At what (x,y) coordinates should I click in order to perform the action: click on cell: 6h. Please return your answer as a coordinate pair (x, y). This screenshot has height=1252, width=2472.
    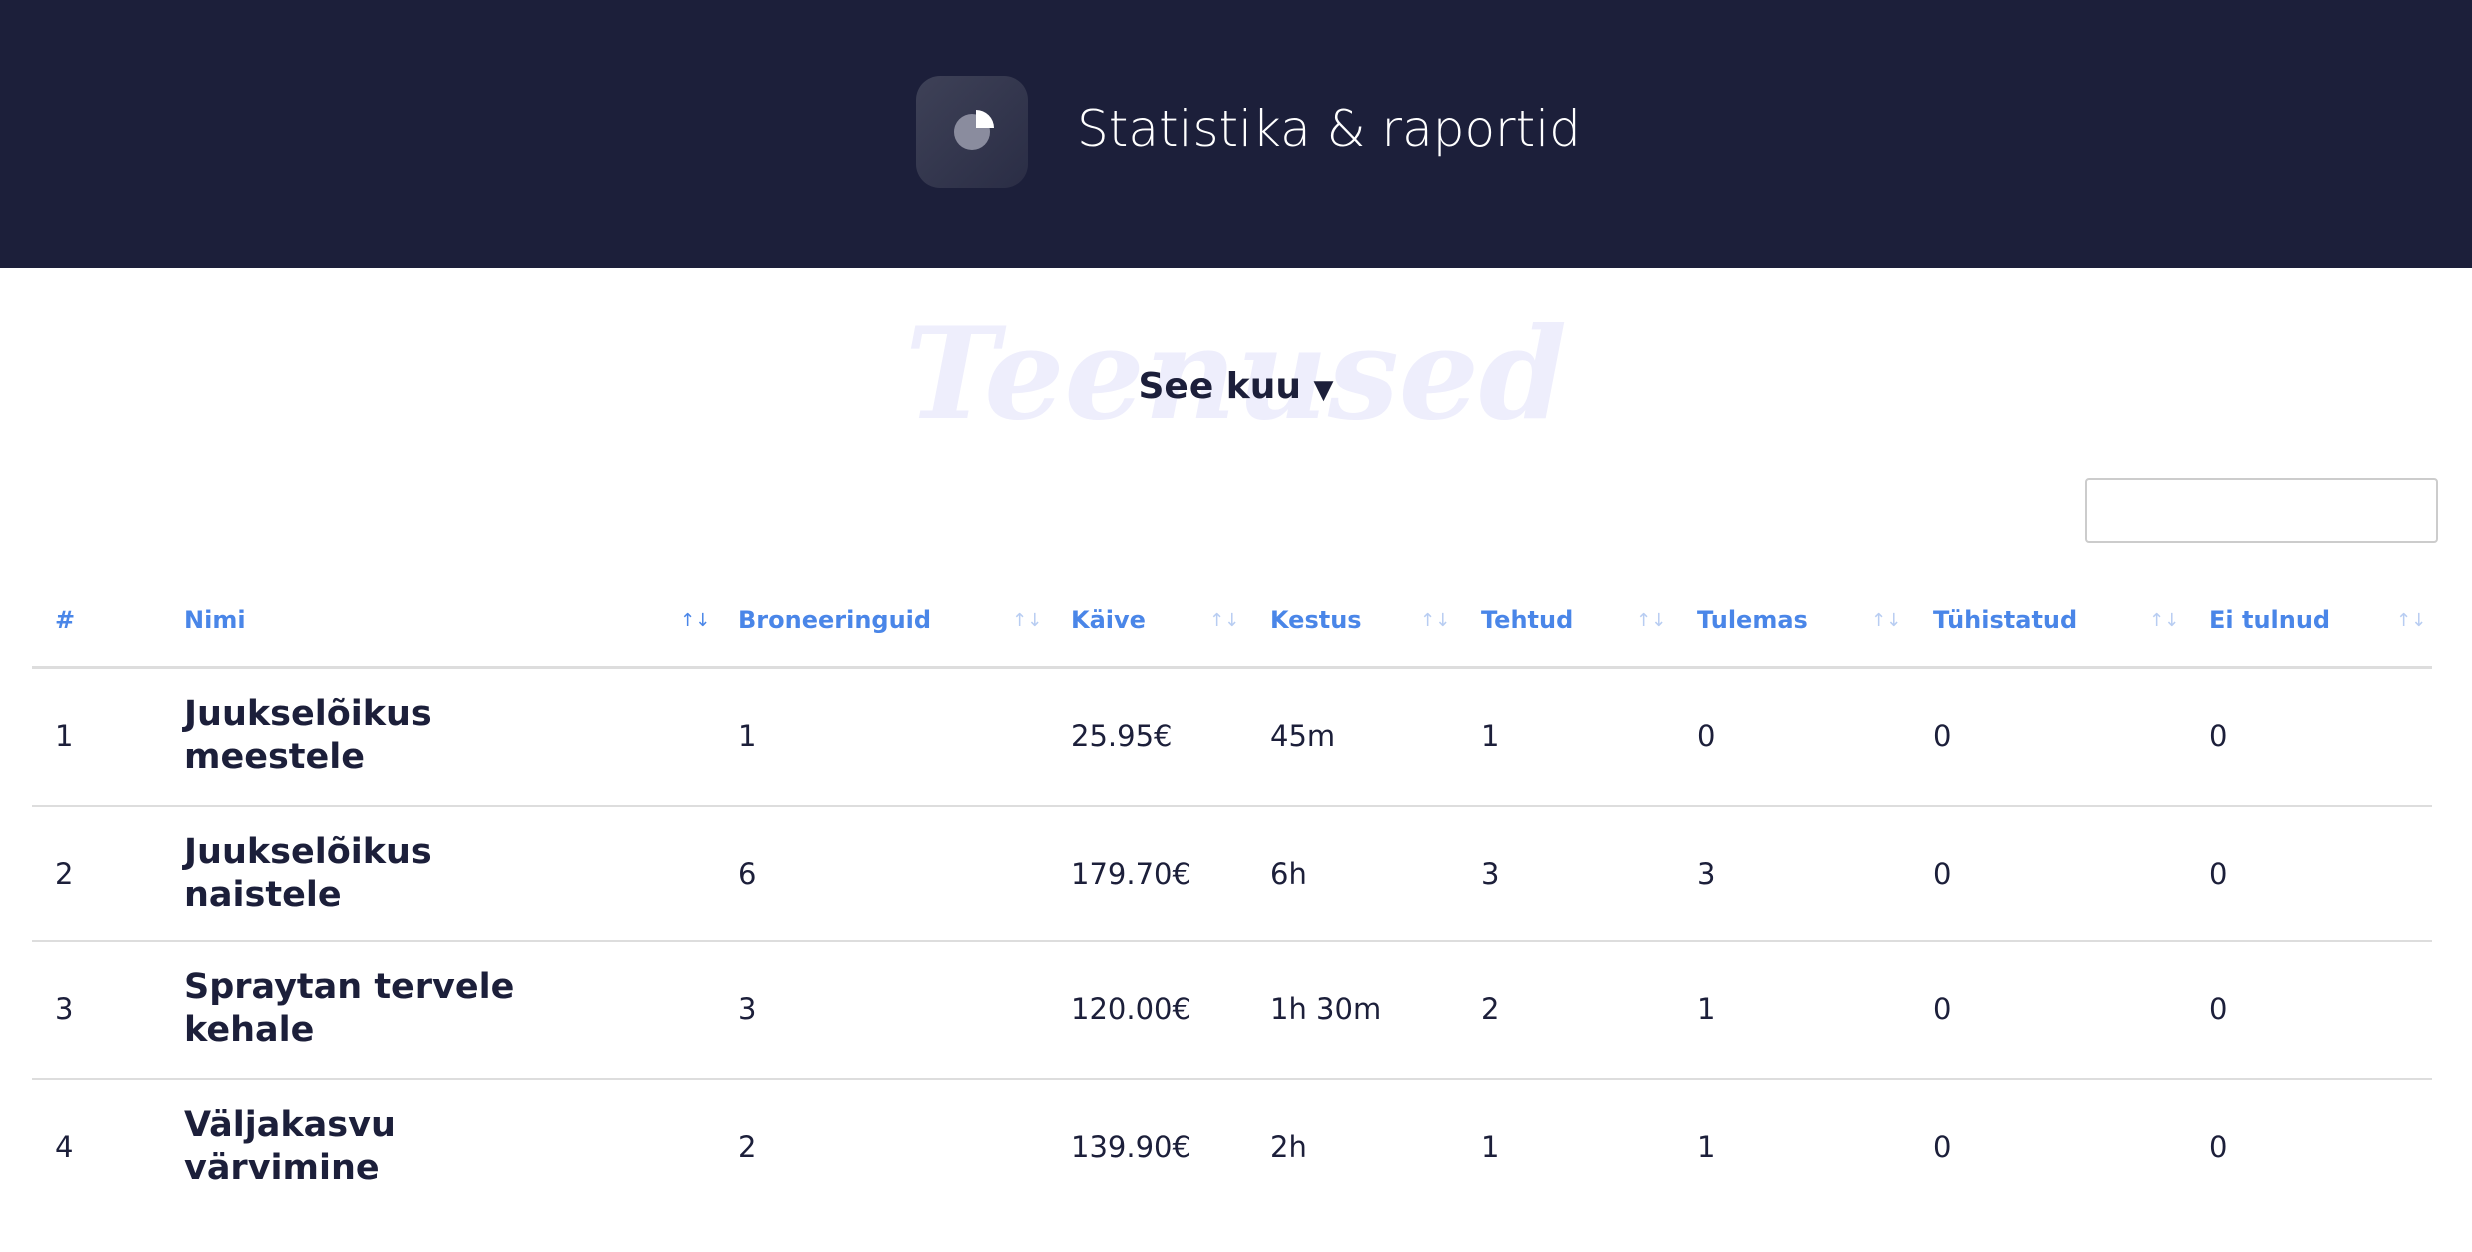
    Looking at the image, I should click on (1288, 874).